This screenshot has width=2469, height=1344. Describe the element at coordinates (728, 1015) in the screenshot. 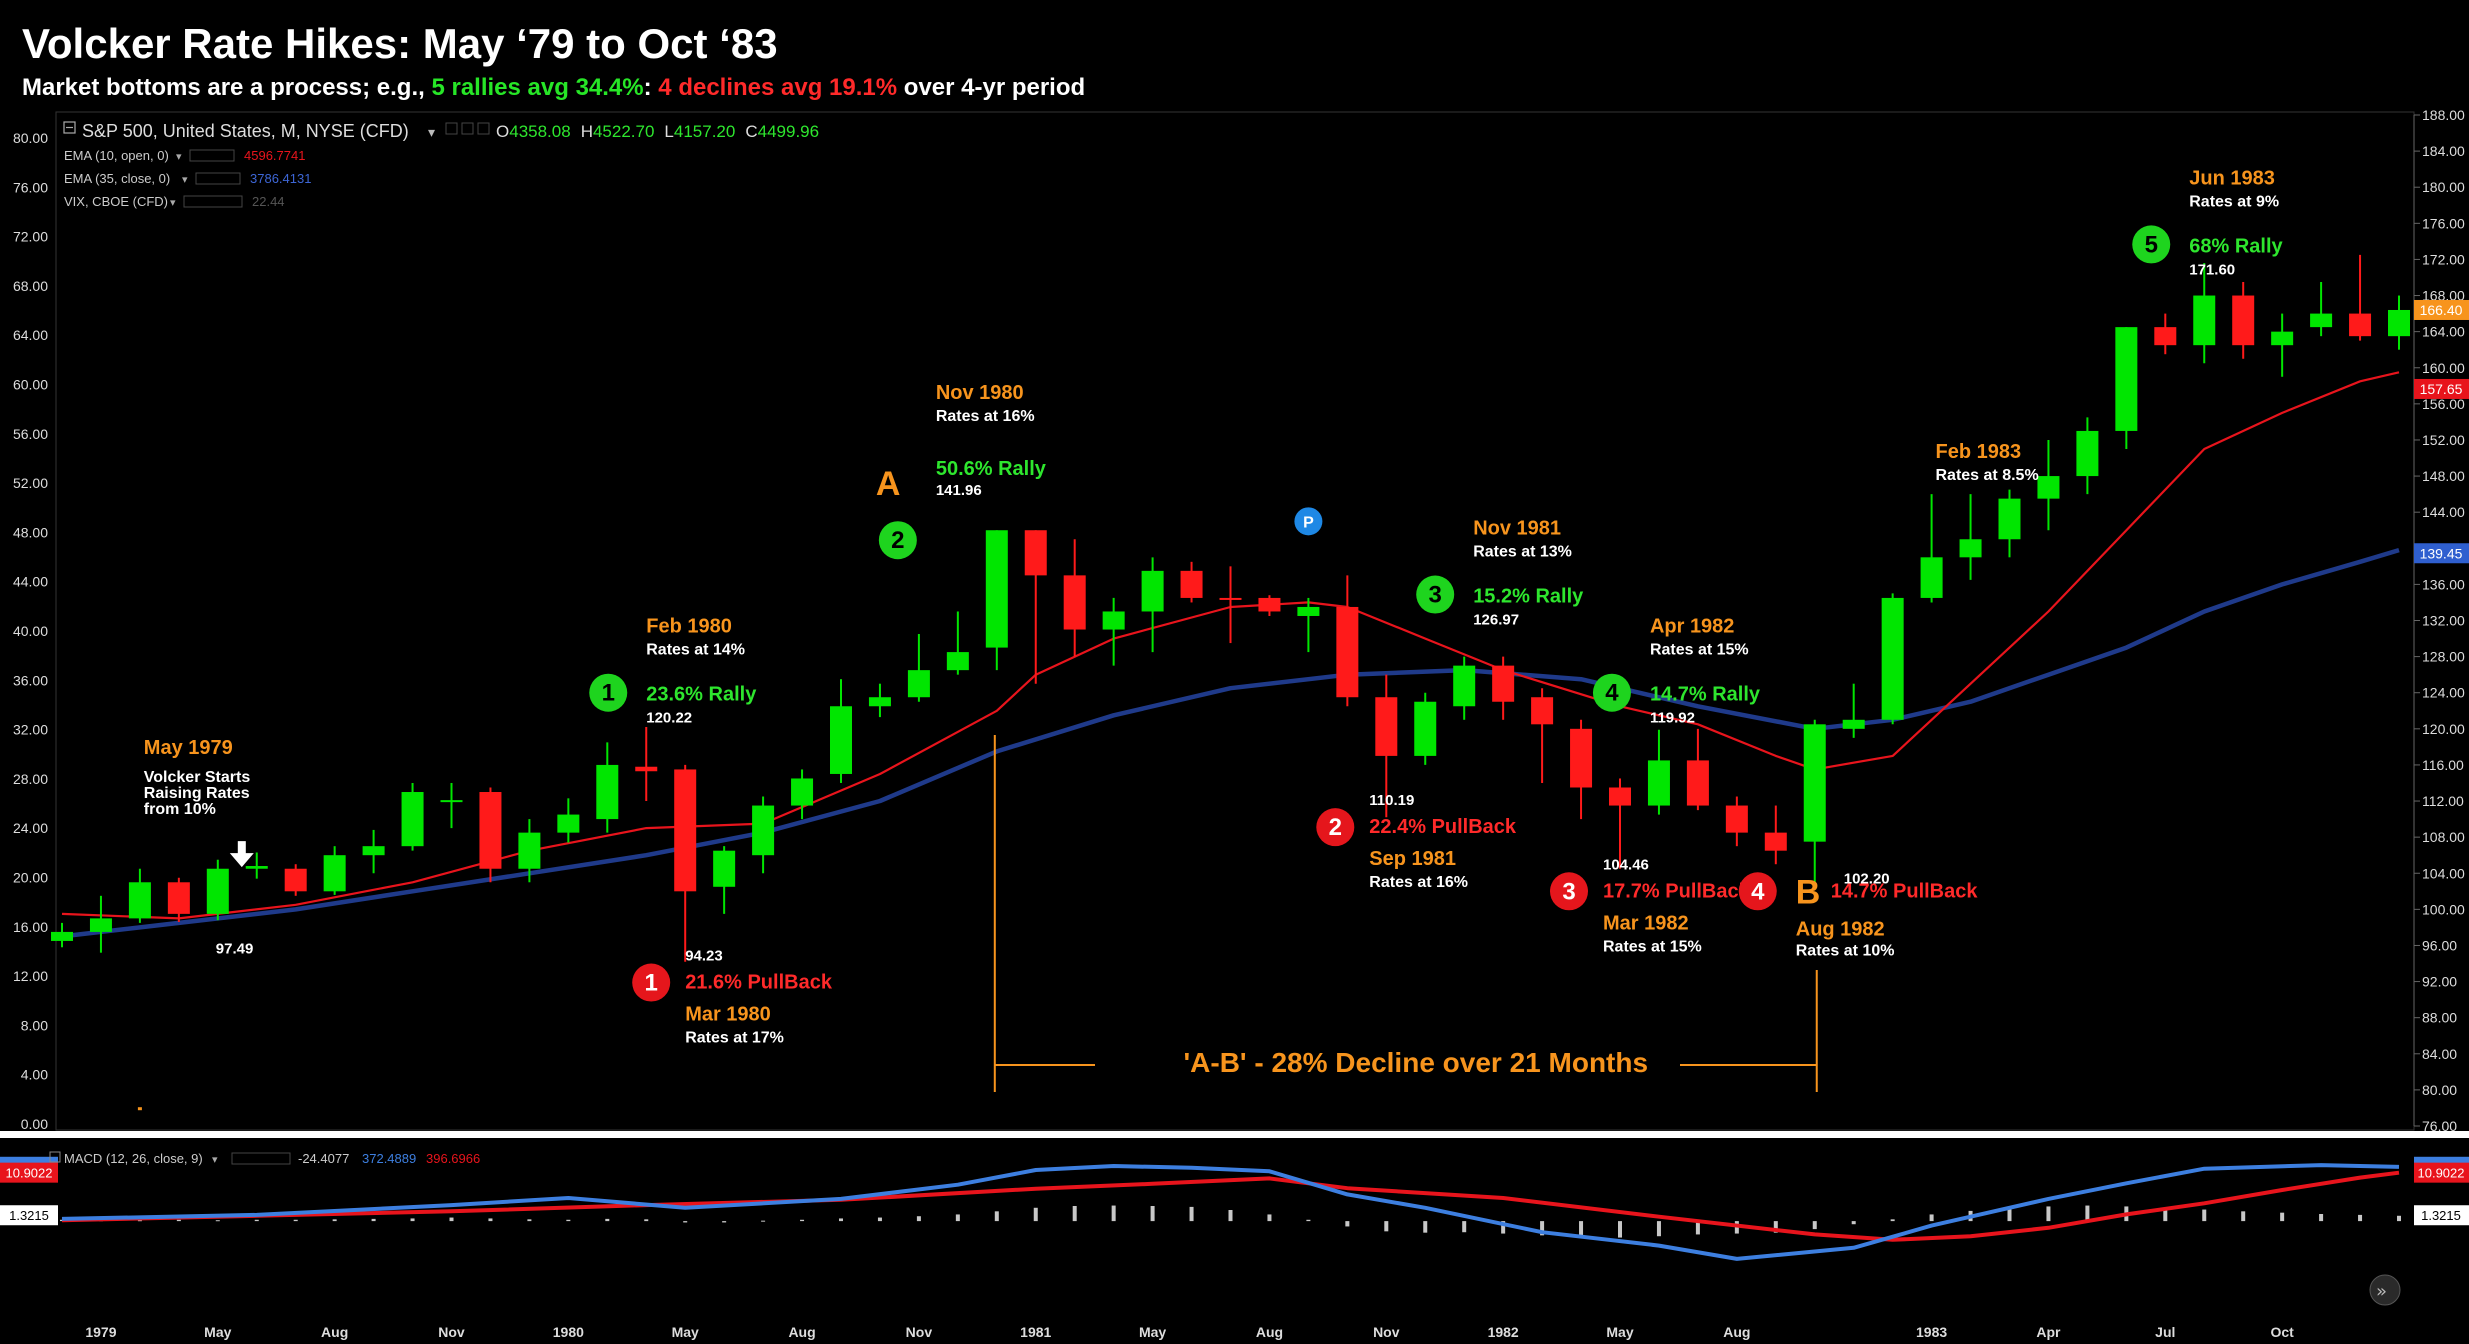

I see `annotation-date: Mar 1980` at that location.